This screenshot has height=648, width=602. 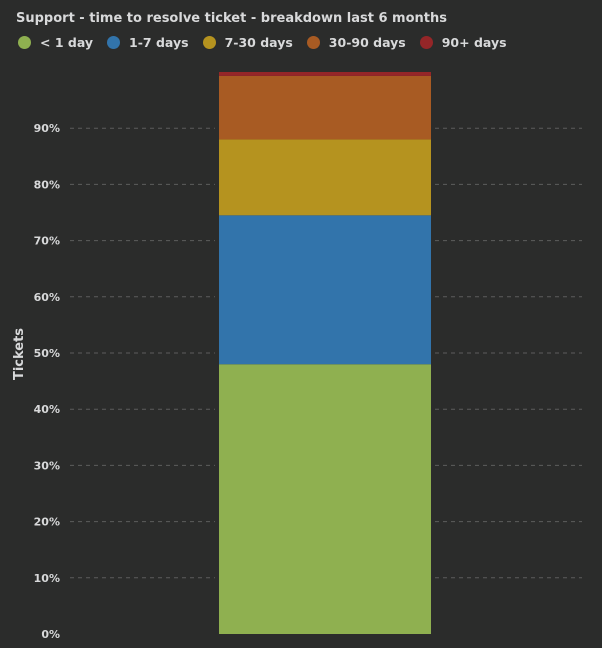 I want to click on legend-item-7-30-days: 7-30 days, so click(x=247, y=42).